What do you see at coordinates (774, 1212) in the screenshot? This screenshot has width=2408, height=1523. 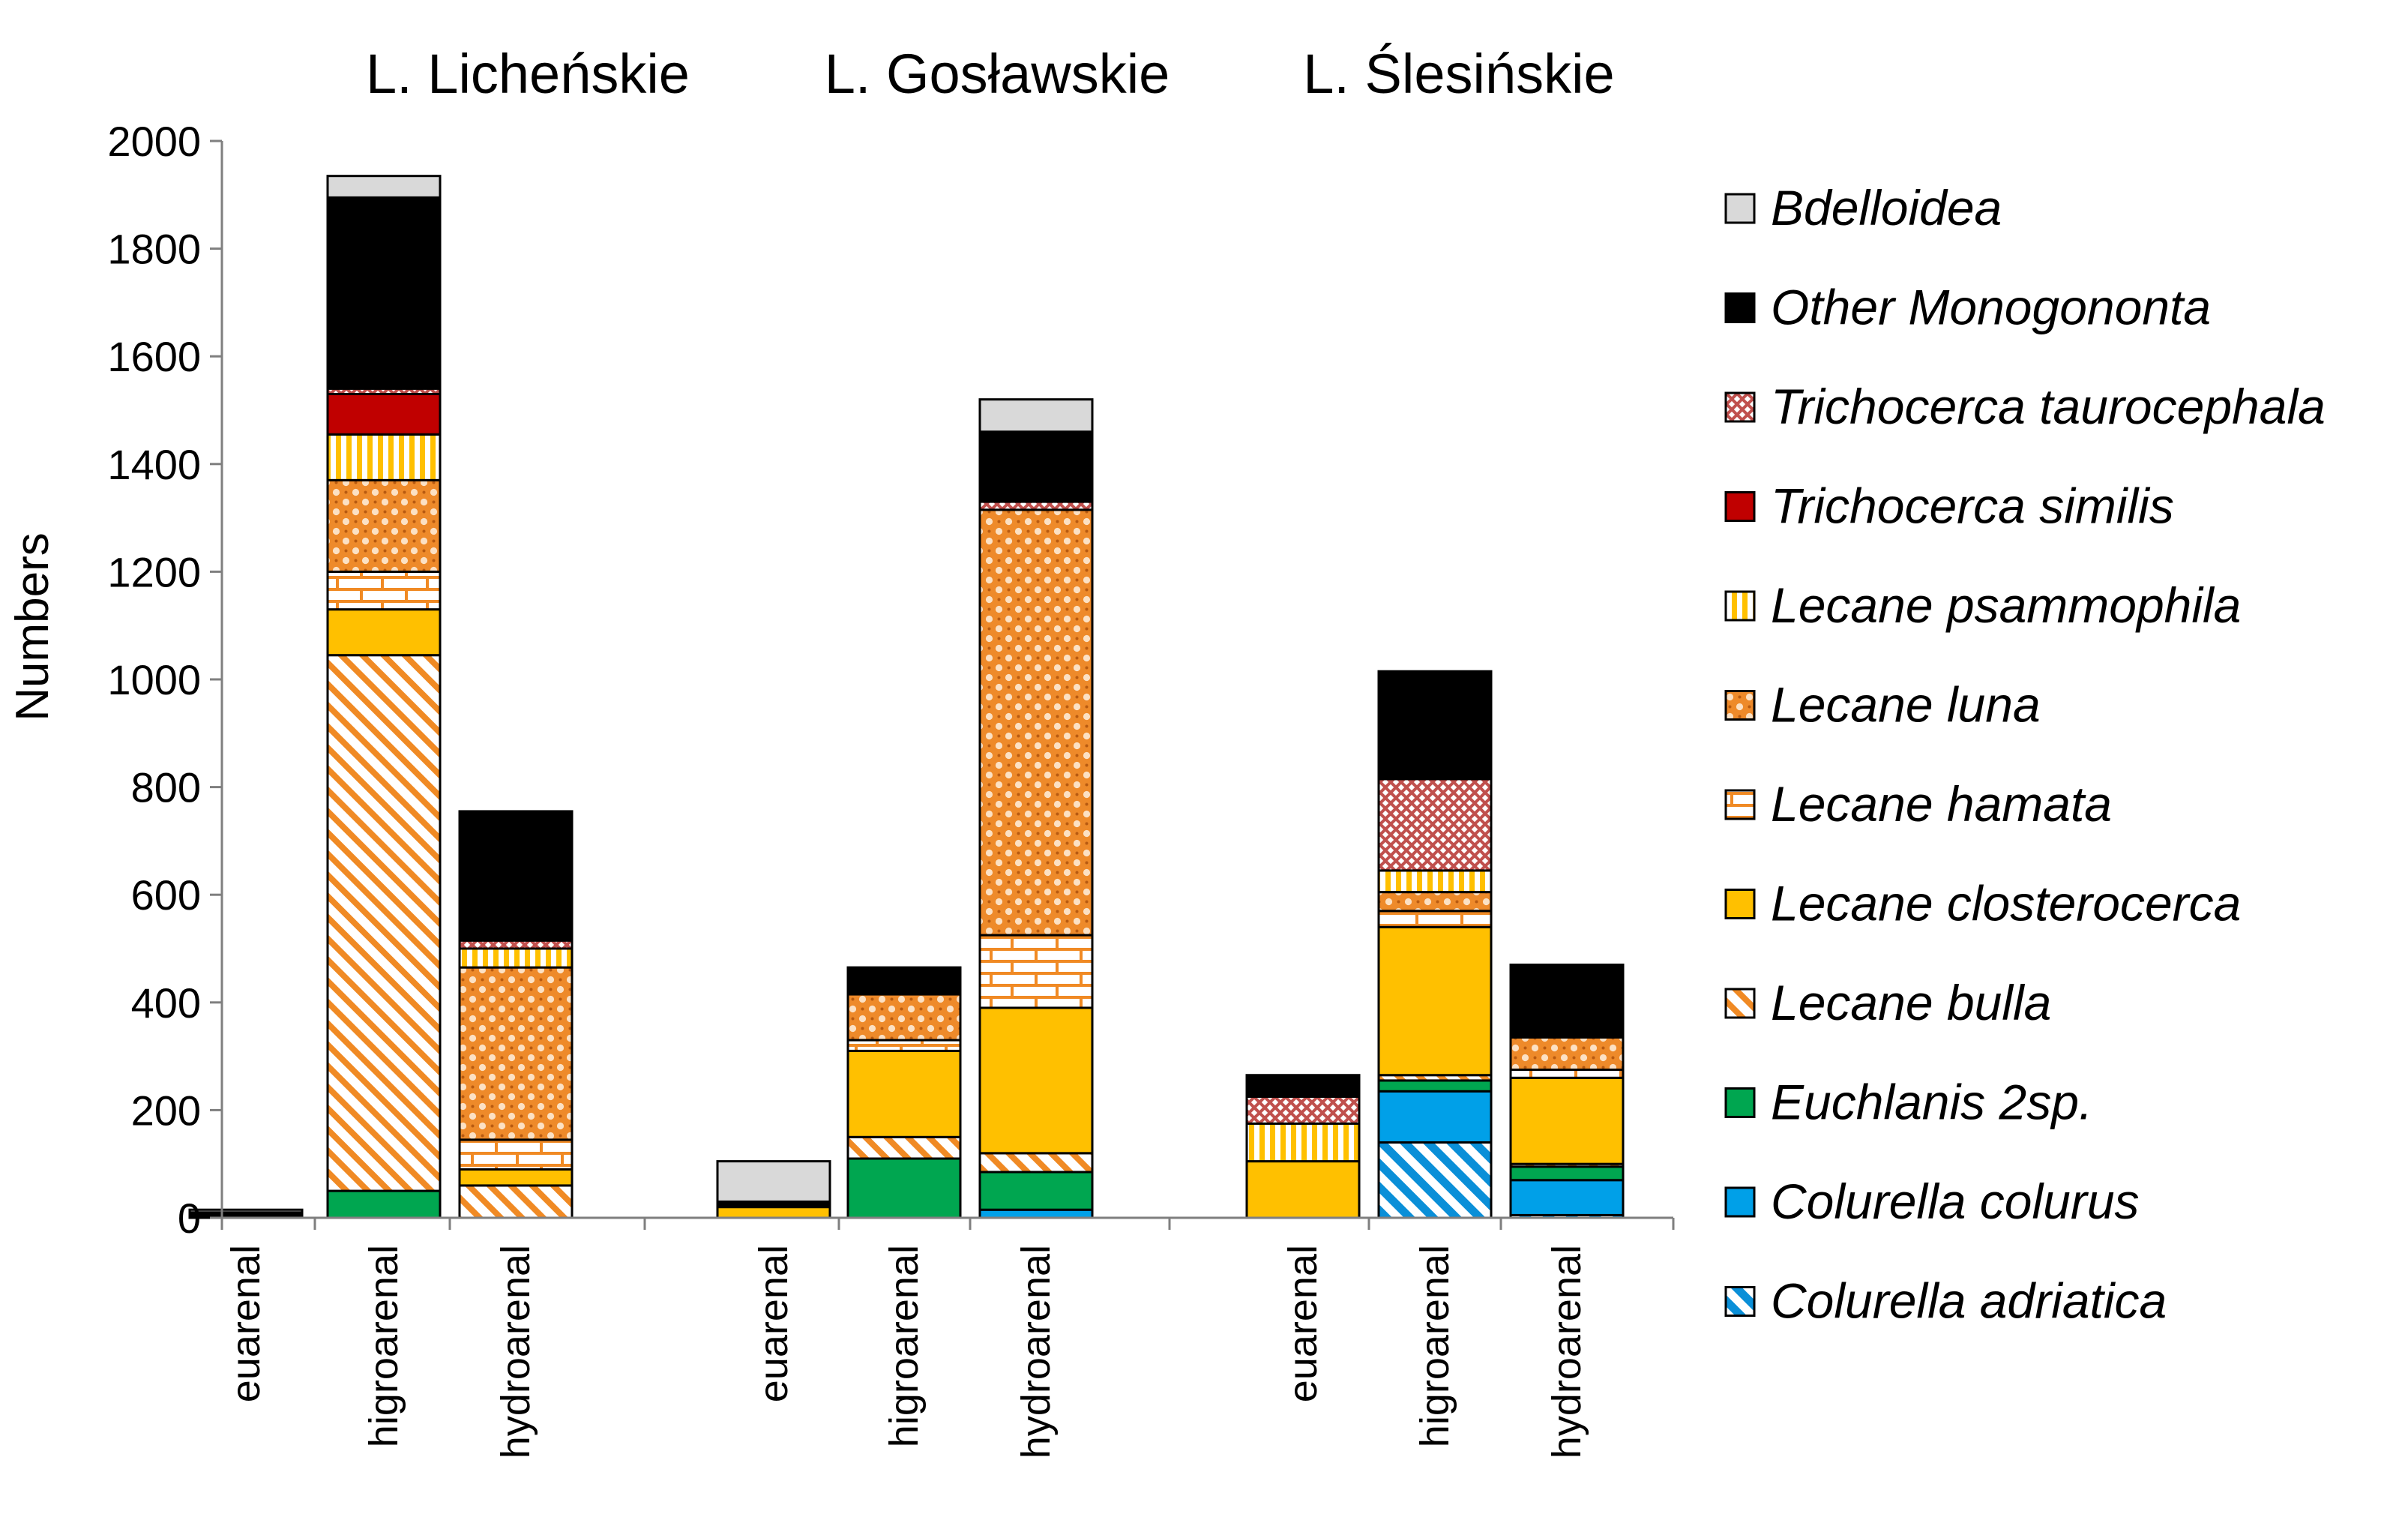 I see `bar-segment-l-gos-awskie-euarenal-lecane-closterocerca` at bounding box center [774, 1212].